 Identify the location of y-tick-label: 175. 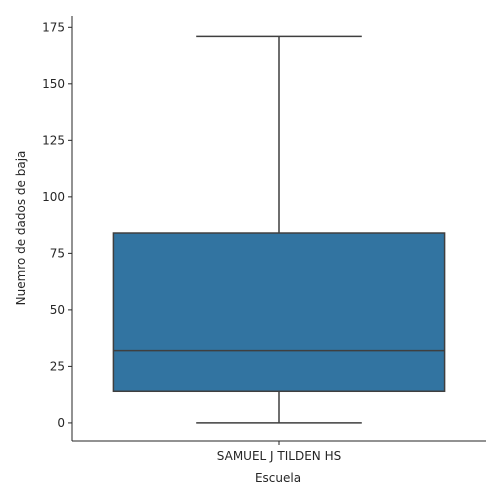
(53, 27).